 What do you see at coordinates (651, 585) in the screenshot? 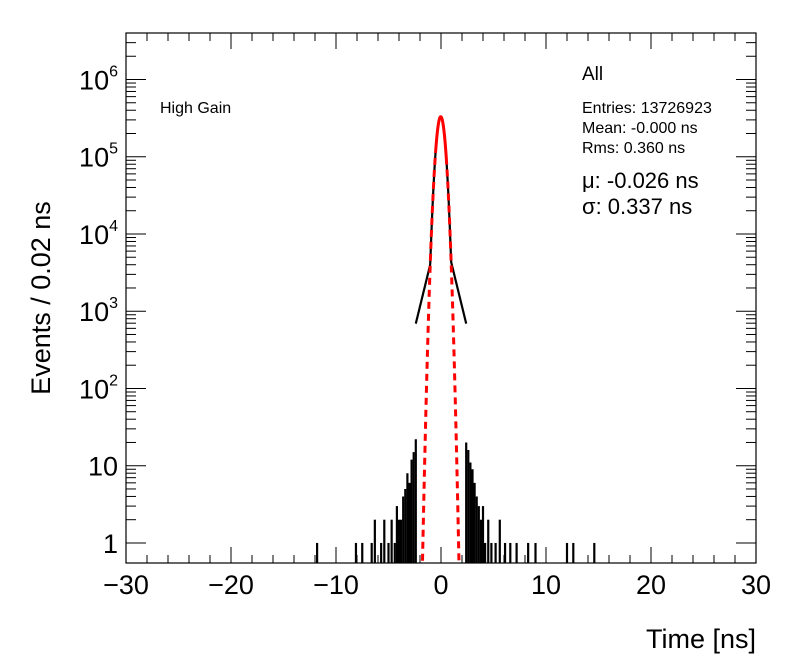
I see `x-tick-label: 20` at bounding box center [651, 585].